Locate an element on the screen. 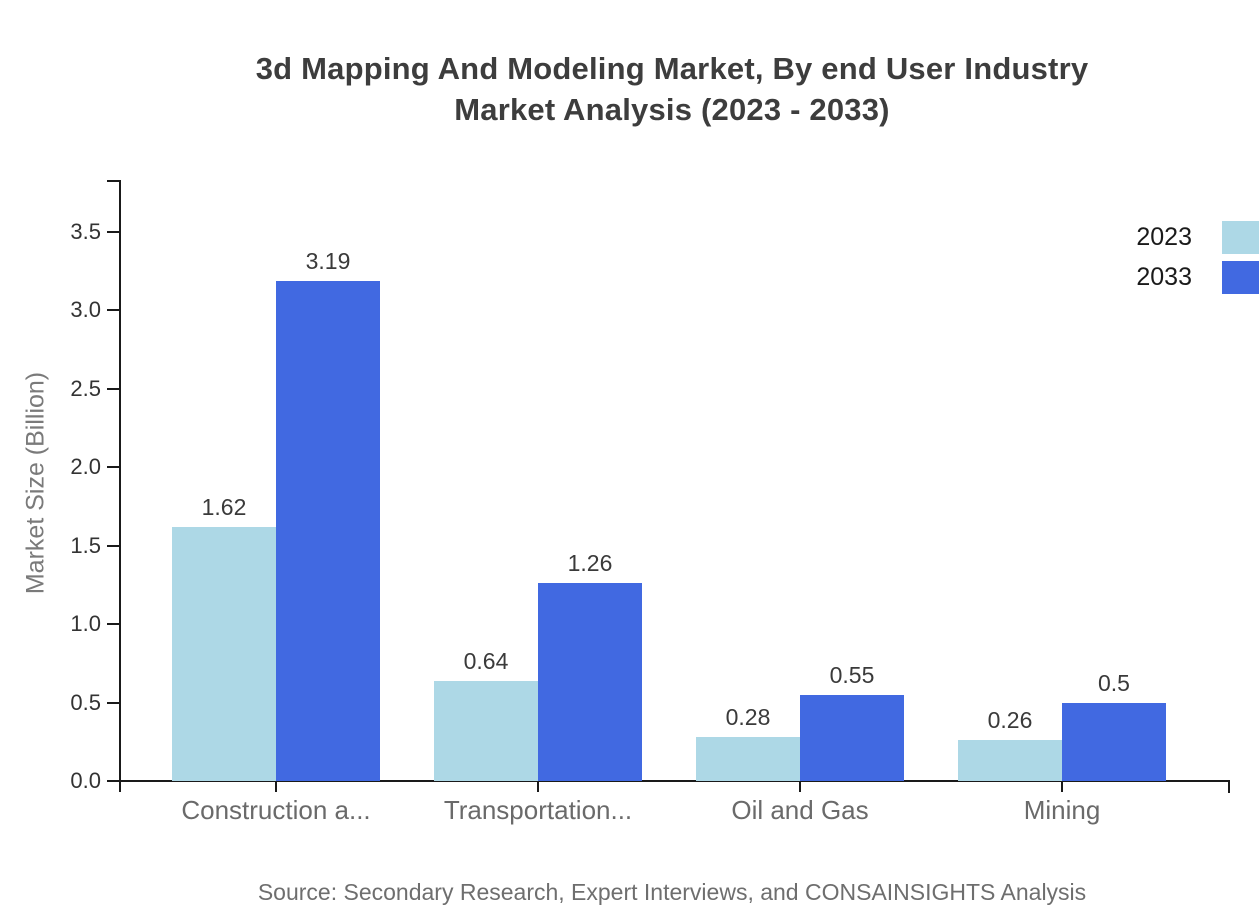  bar-2033-construction-a is located at coordinates (328, 531).